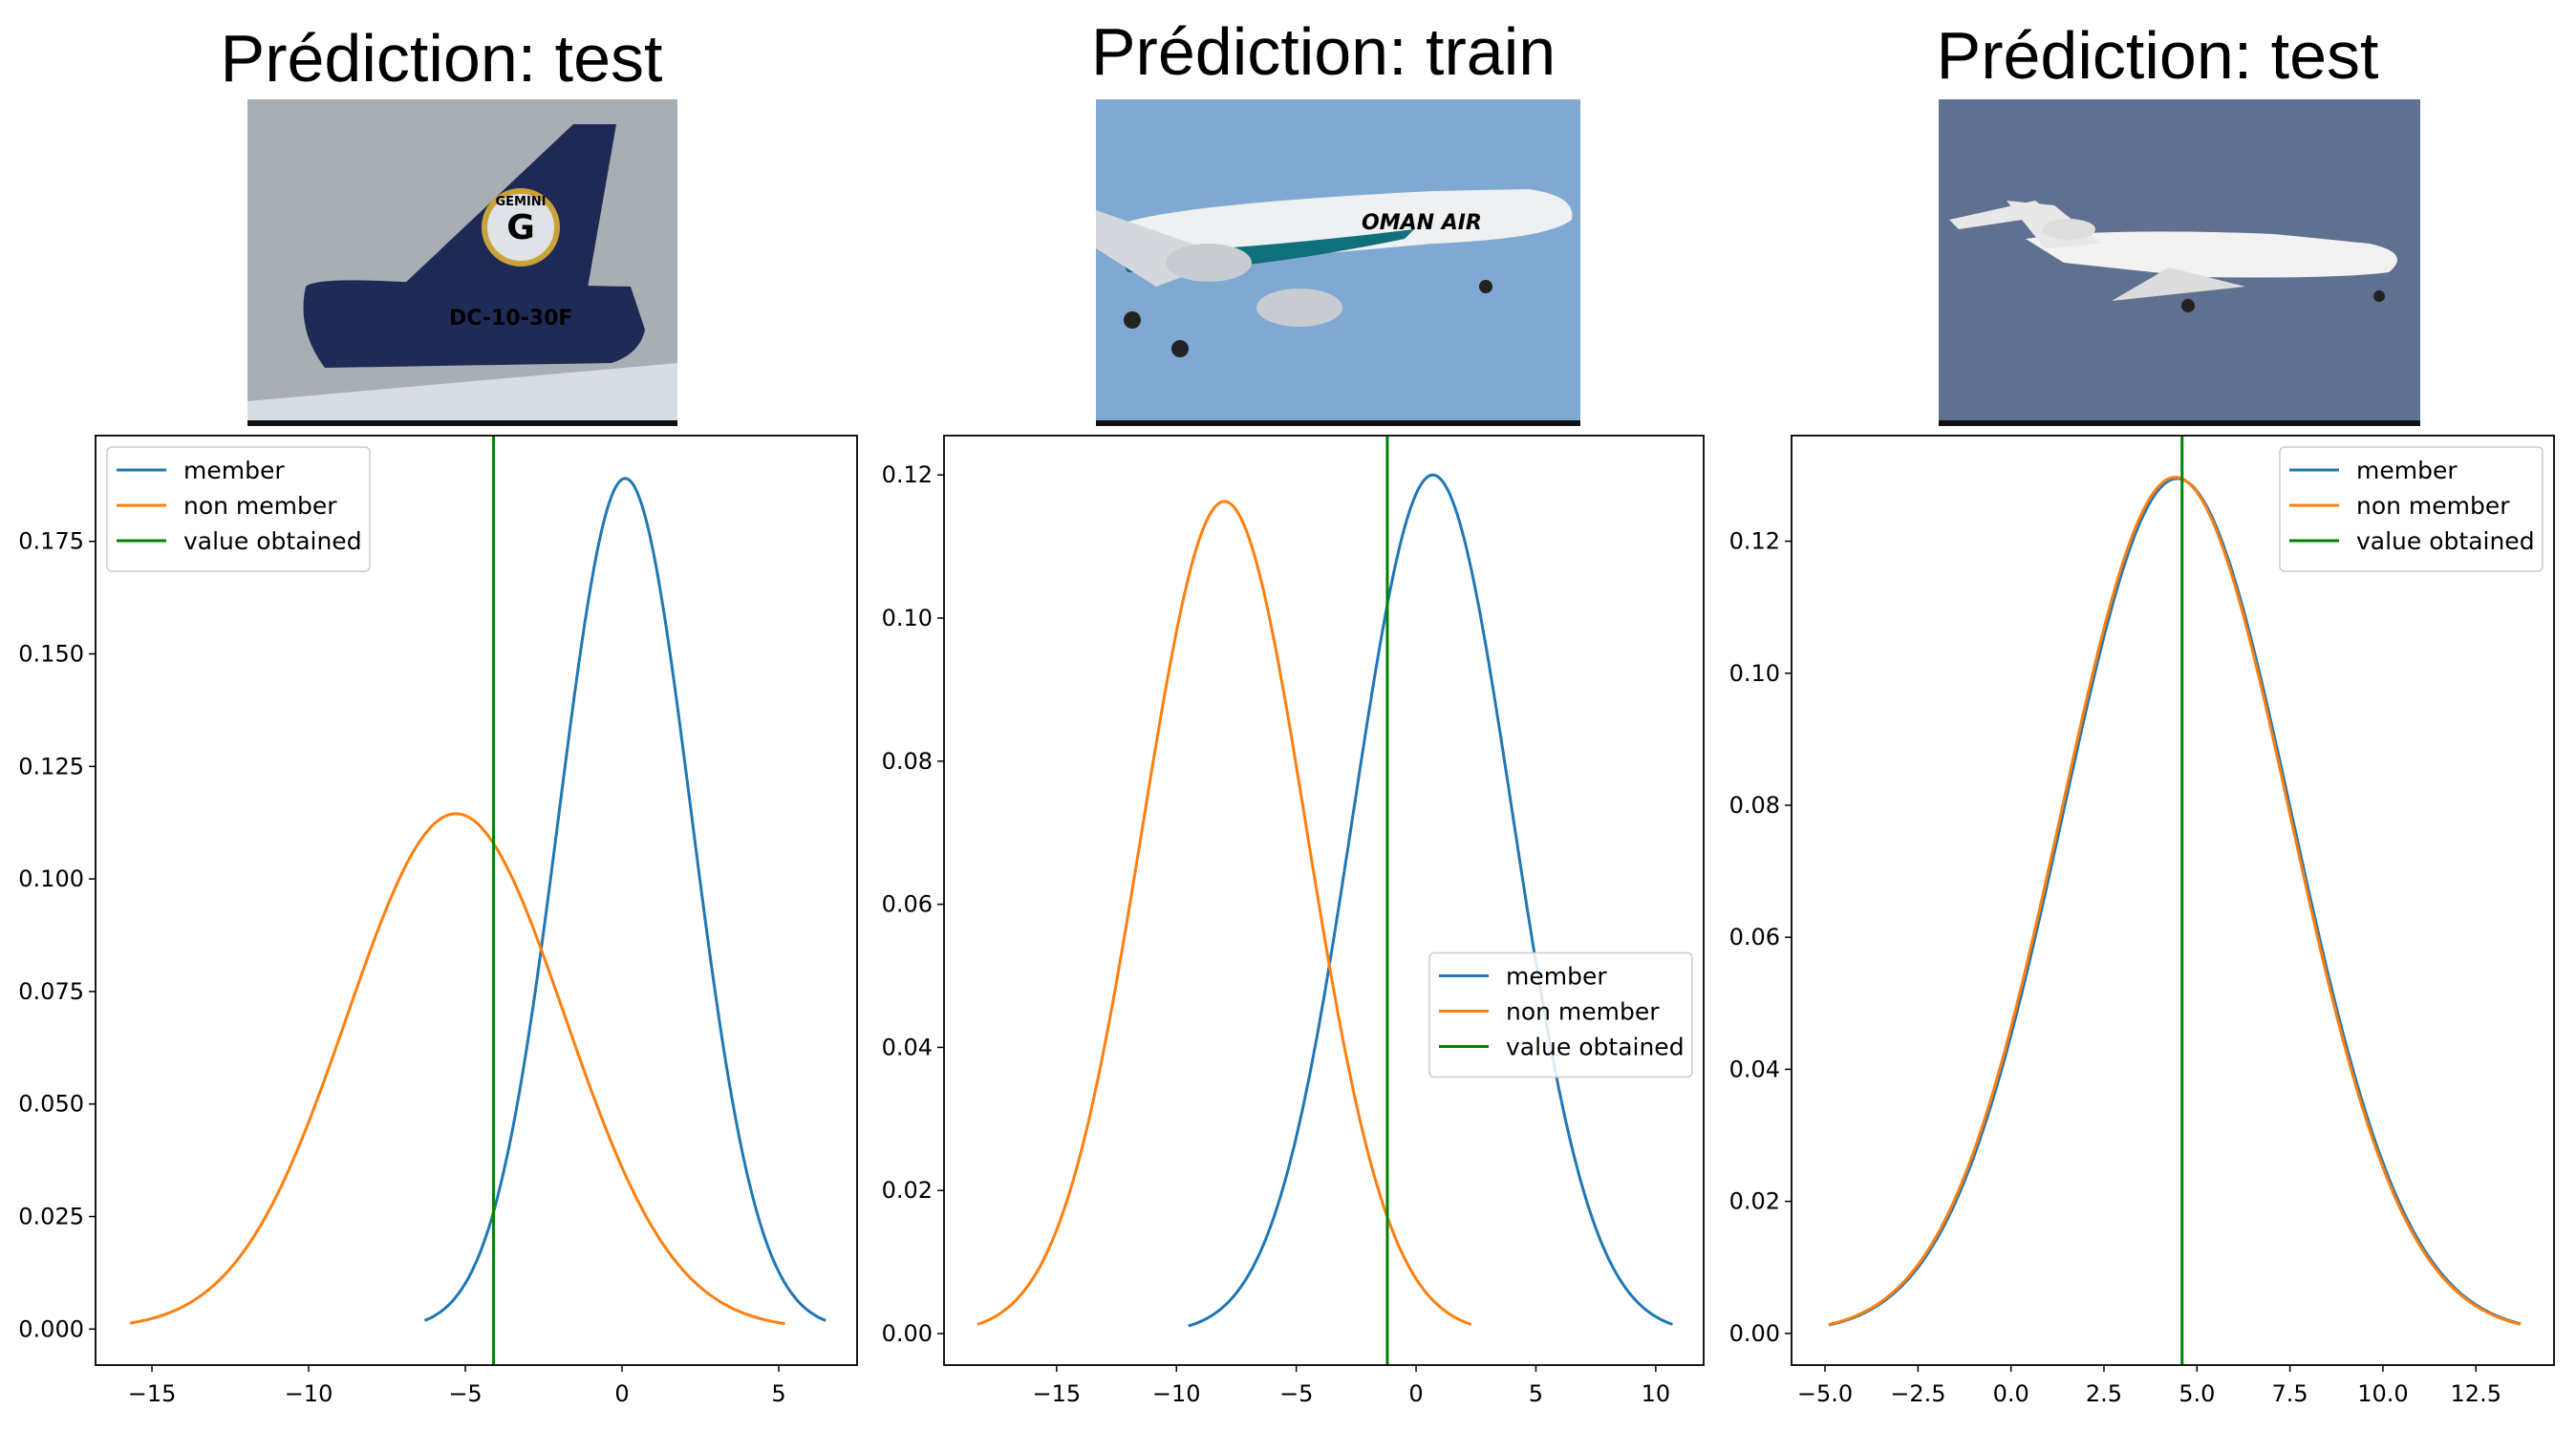 This screenshot has height=1431, width=2576. Describe the element at coordinates (51, 1104) in the screenshot. I see `y-tick-label: 0.050` at that location.